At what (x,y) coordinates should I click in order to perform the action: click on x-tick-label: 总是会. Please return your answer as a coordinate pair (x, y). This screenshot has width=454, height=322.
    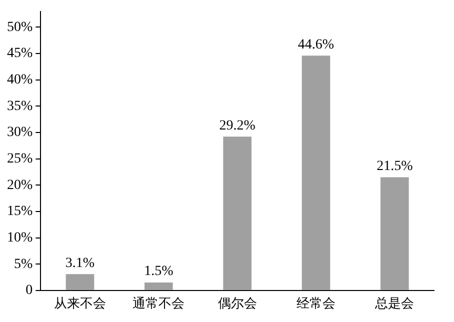
    Looking at the image, I should click on (394, 304).